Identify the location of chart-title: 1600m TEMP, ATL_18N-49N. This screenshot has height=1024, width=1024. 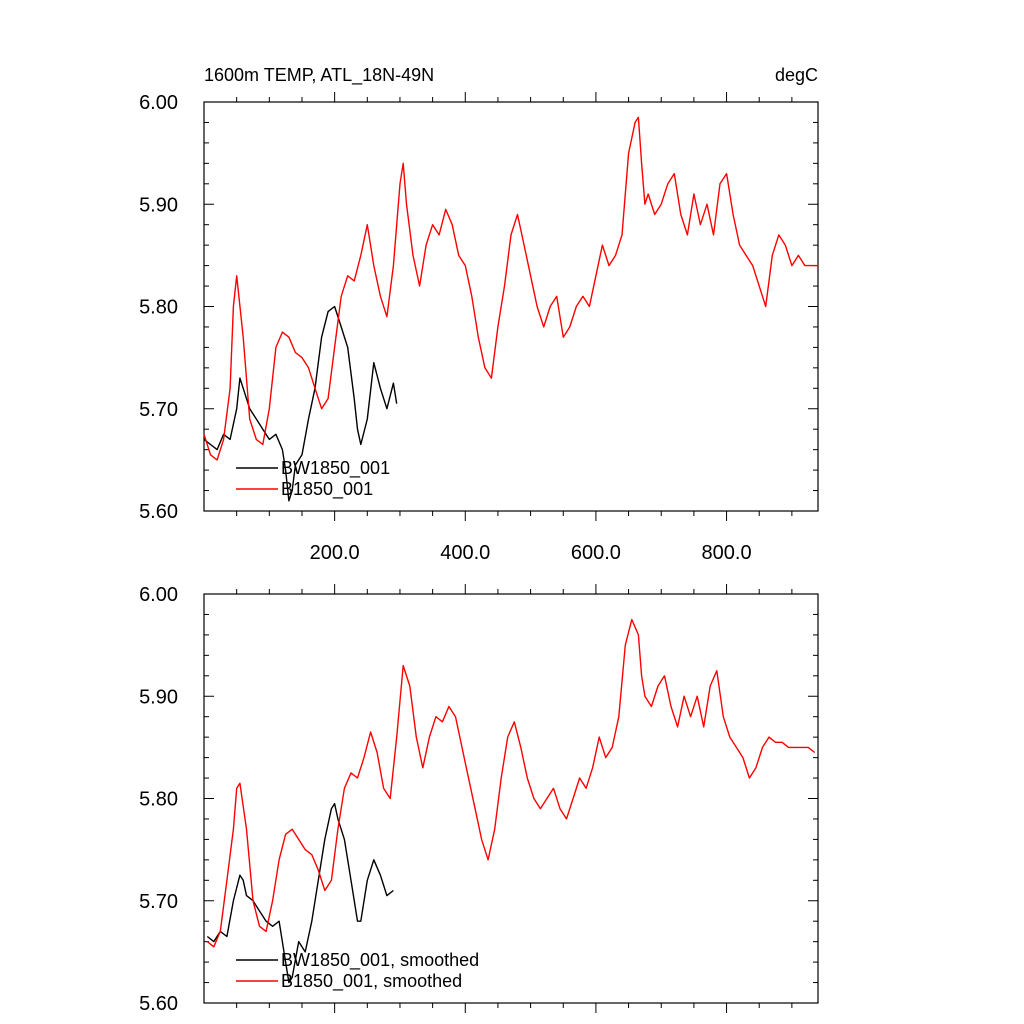
(319, 75).